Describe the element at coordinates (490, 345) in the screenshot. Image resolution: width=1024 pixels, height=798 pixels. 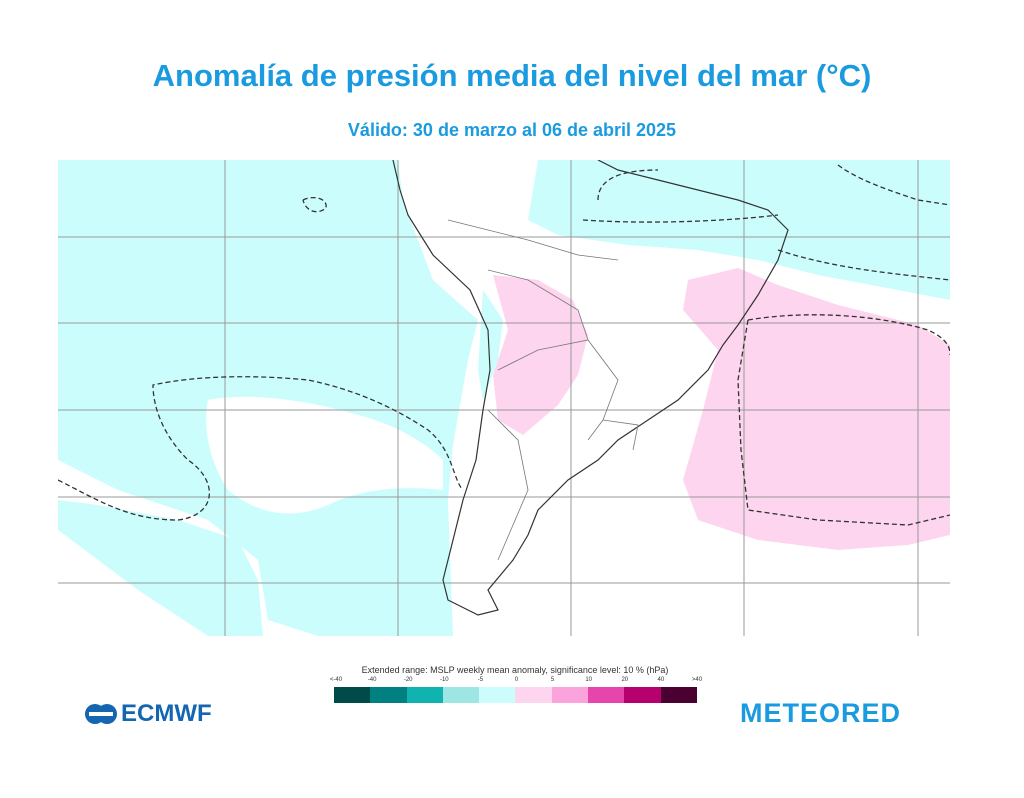
I see `negative-anomaly-region-chile` at that location.